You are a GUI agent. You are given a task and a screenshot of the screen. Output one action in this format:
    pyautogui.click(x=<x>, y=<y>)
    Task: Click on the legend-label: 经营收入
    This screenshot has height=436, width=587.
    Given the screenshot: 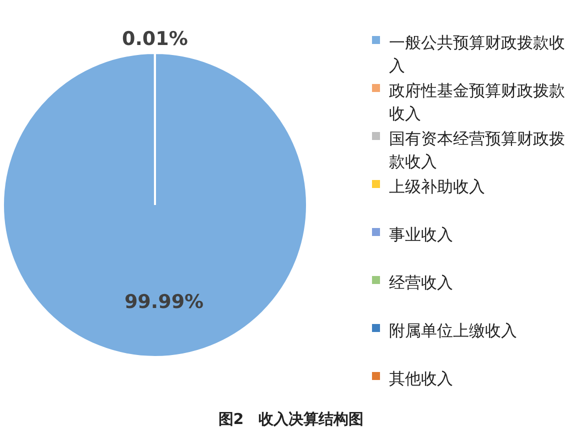 What is the action you would take?
    pyautogui.click(x=421, y=282)
    